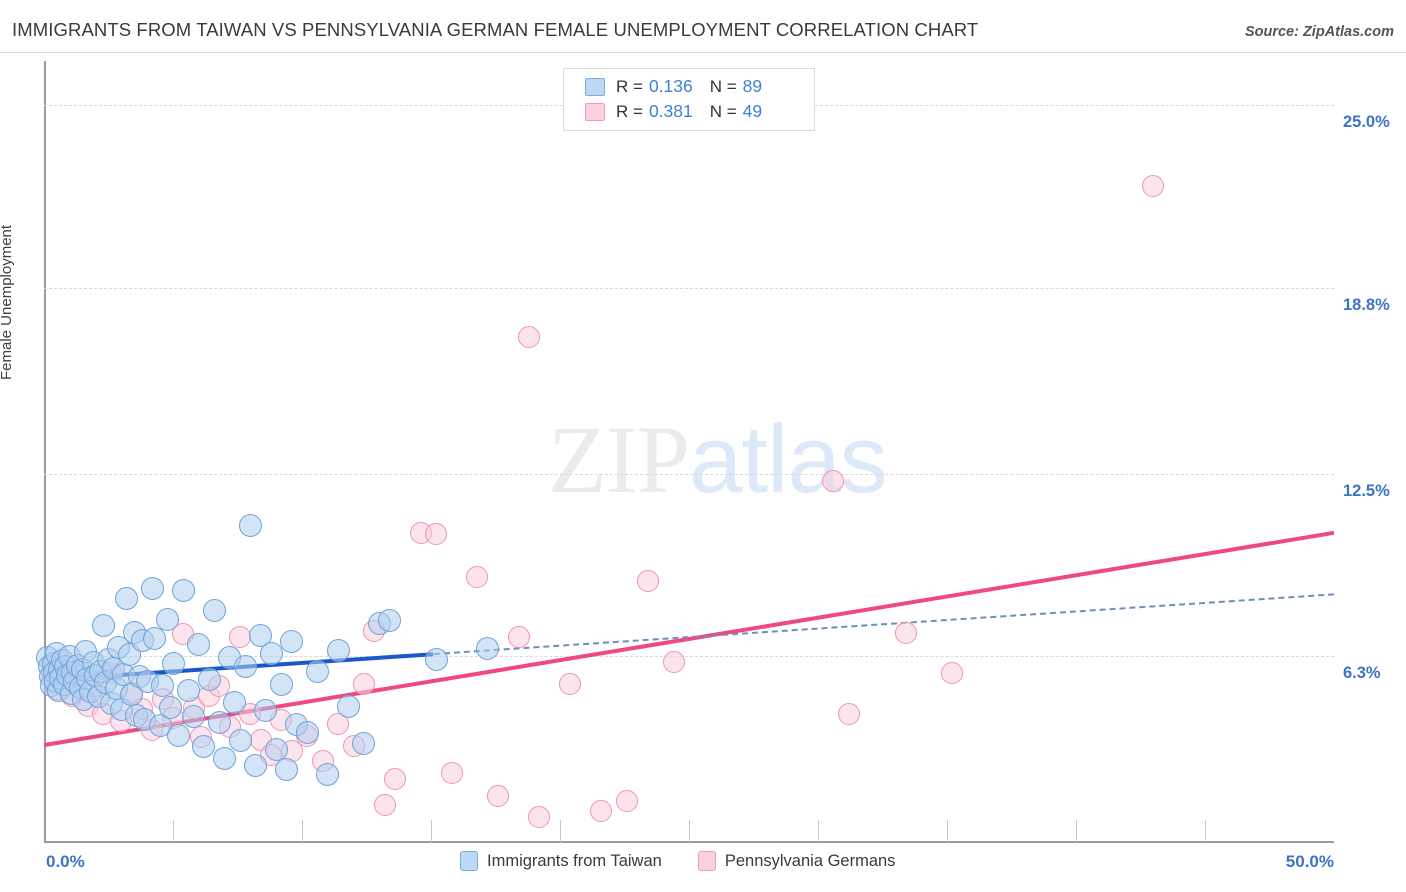 The height and width of the screenshot is (892, 1406). What do you see at coordinates (1319, 32) in the screenshot?
I see `source-note: Source: ZipAtlas.com` at bounding box center [1319, 32].